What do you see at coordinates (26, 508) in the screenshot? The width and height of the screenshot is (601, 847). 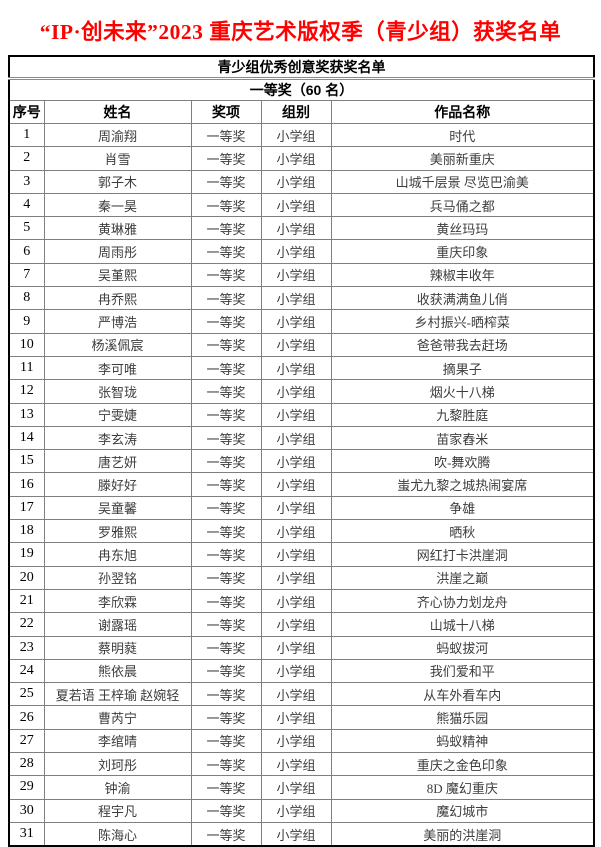 I see `serial-cell: 17` at bounding box center [26, 508].